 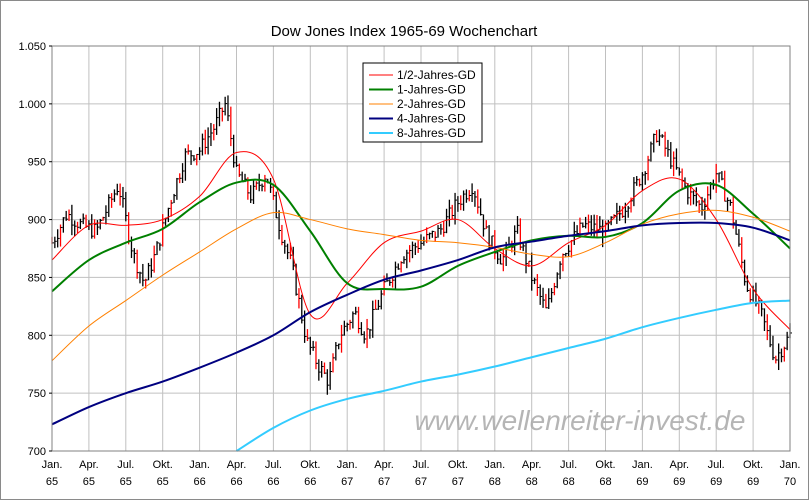 What do you see at coordinates (790, 482) in the screenshot?
I see `x-tick-year: 70` at bounding box center [790, 482].